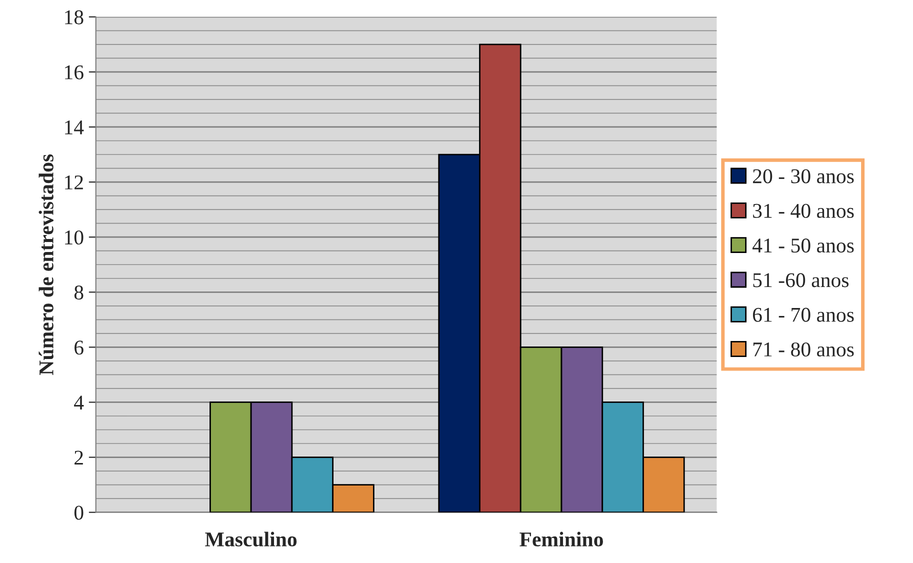  I want to click on y-axis-title: Número de entrevistados, so click(46, 264).